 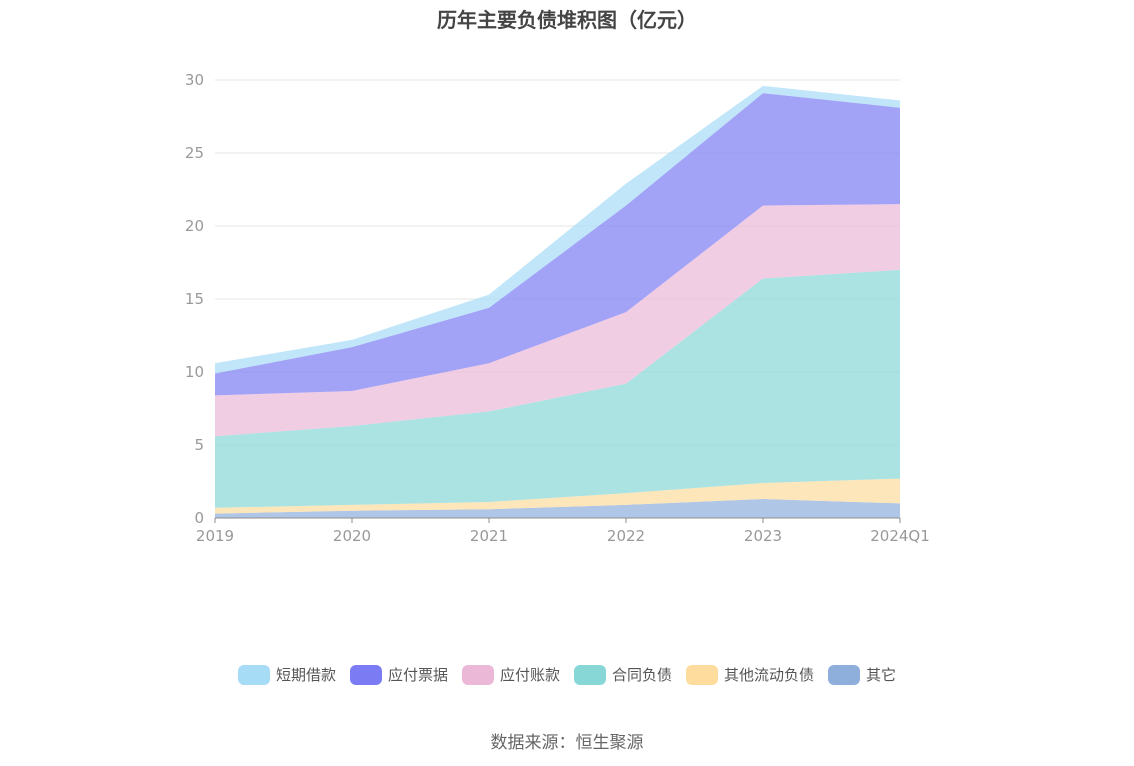 I want to click on x-tick-label: 2020, so click(x=352, y=536).